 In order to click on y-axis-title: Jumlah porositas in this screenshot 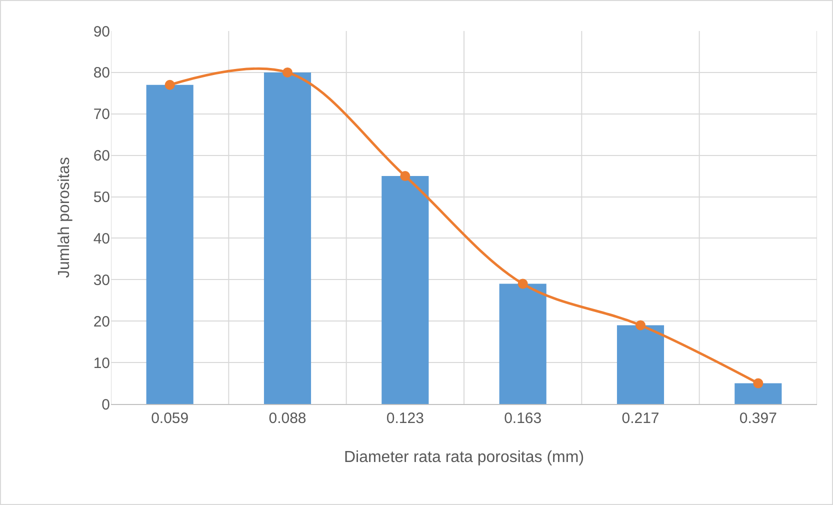, I will do `click(64, 217)`.